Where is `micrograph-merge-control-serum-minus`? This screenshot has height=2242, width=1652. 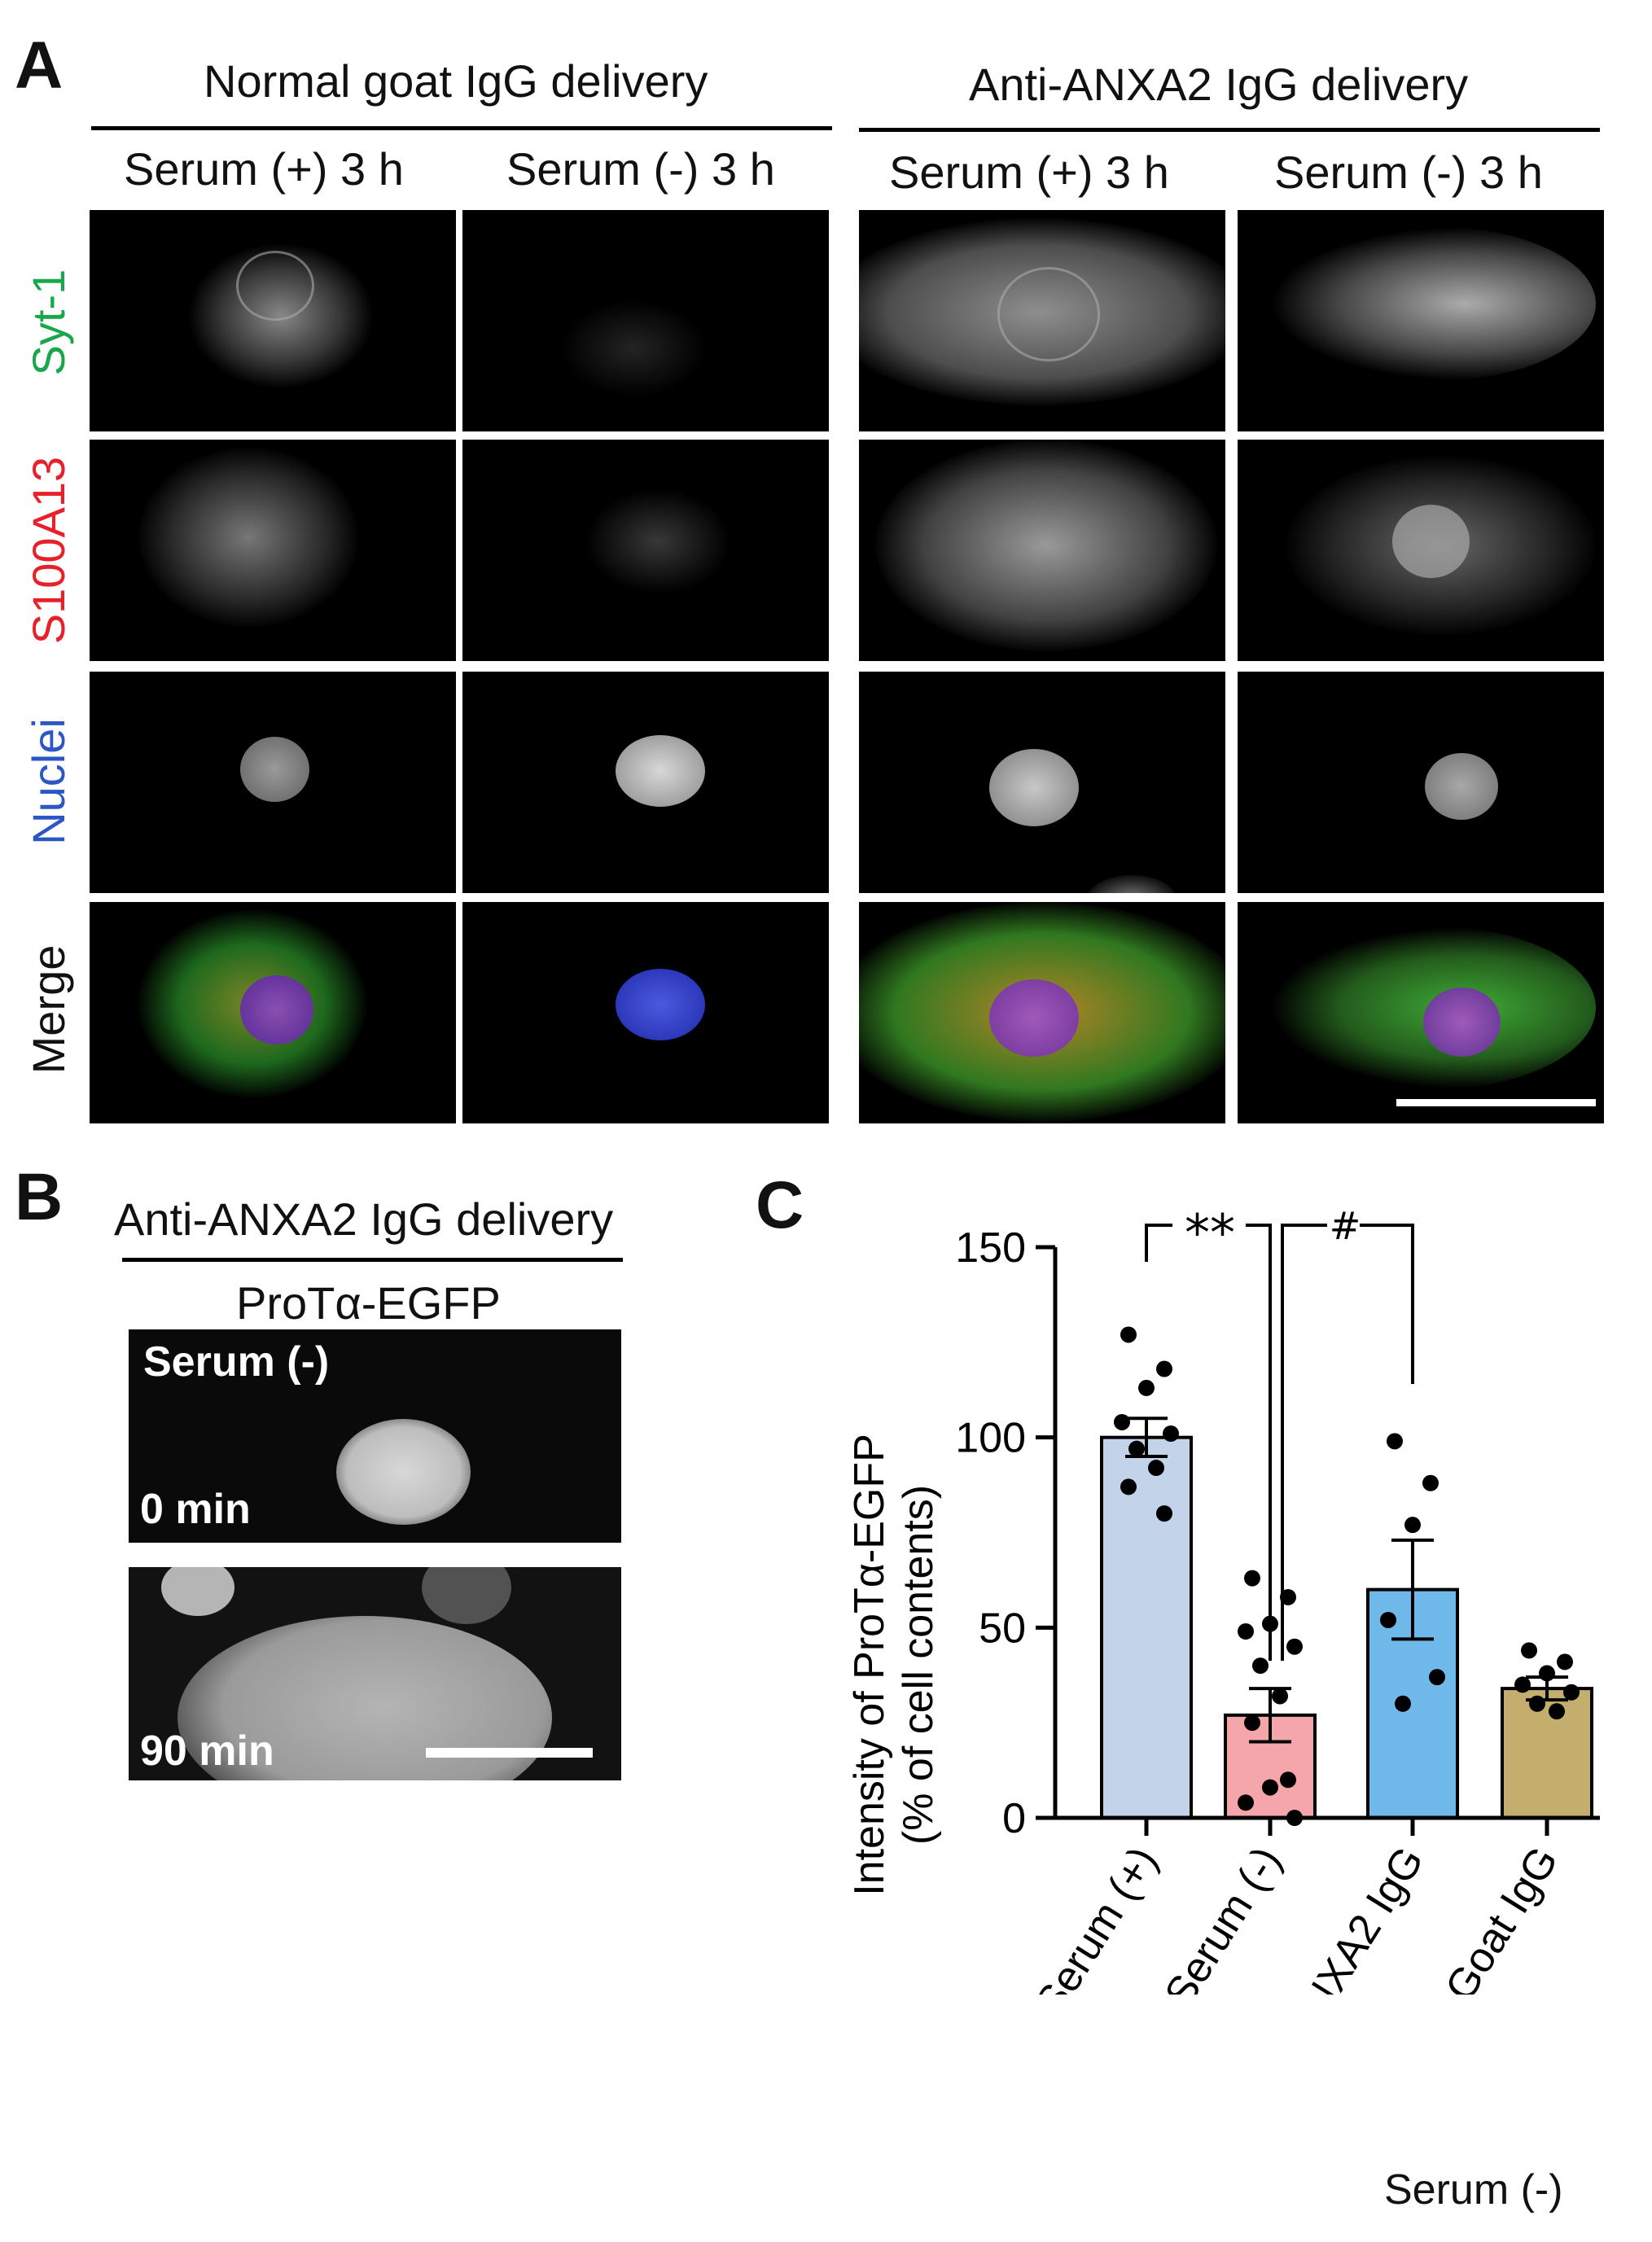
micrograph-merge-control-serum-minus is located at coordinates (645, 1012).